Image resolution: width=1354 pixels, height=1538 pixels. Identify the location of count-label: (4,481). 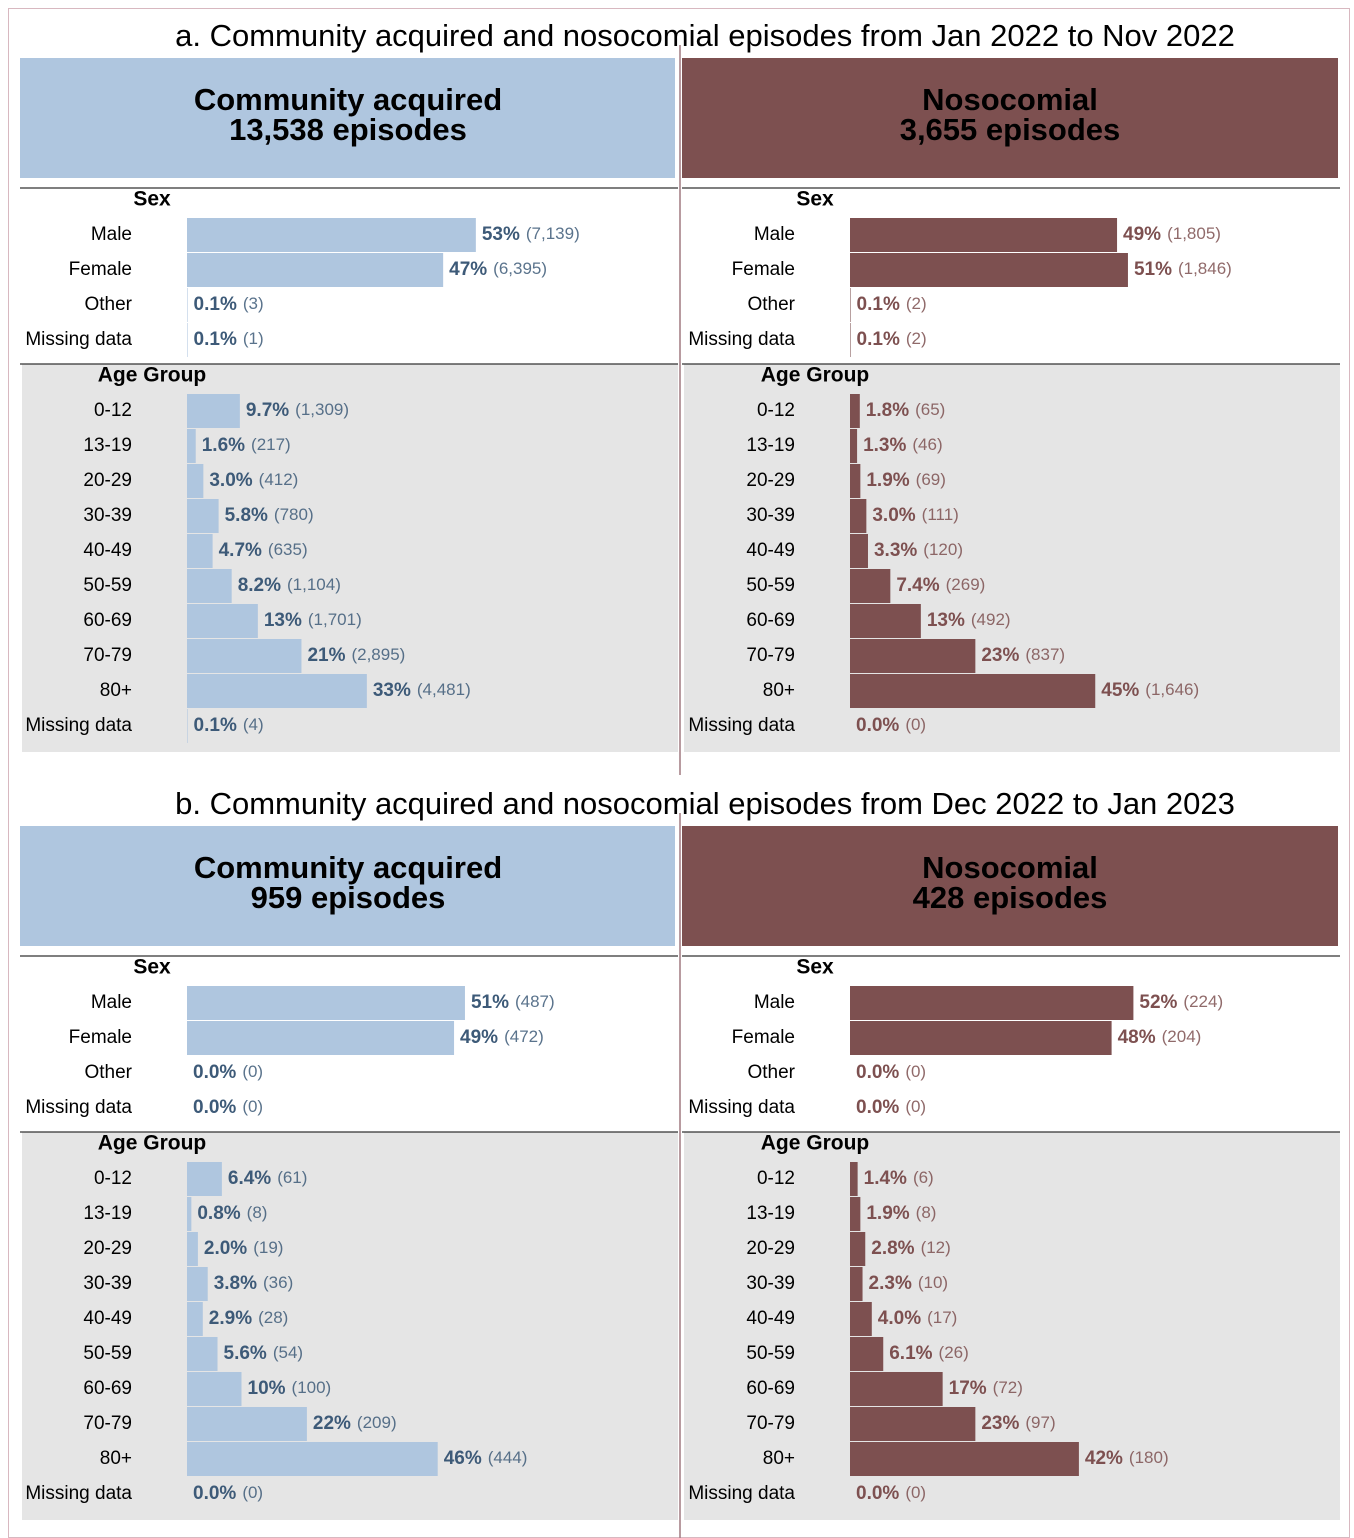
(444, 689).